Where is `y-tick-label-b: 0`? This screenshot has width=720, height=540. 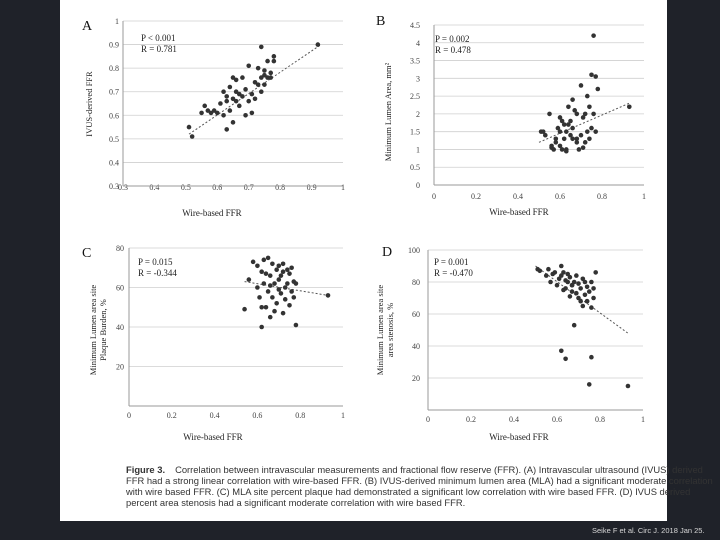 y-tick-label-b: 0 is located at coordinates (418, 185).